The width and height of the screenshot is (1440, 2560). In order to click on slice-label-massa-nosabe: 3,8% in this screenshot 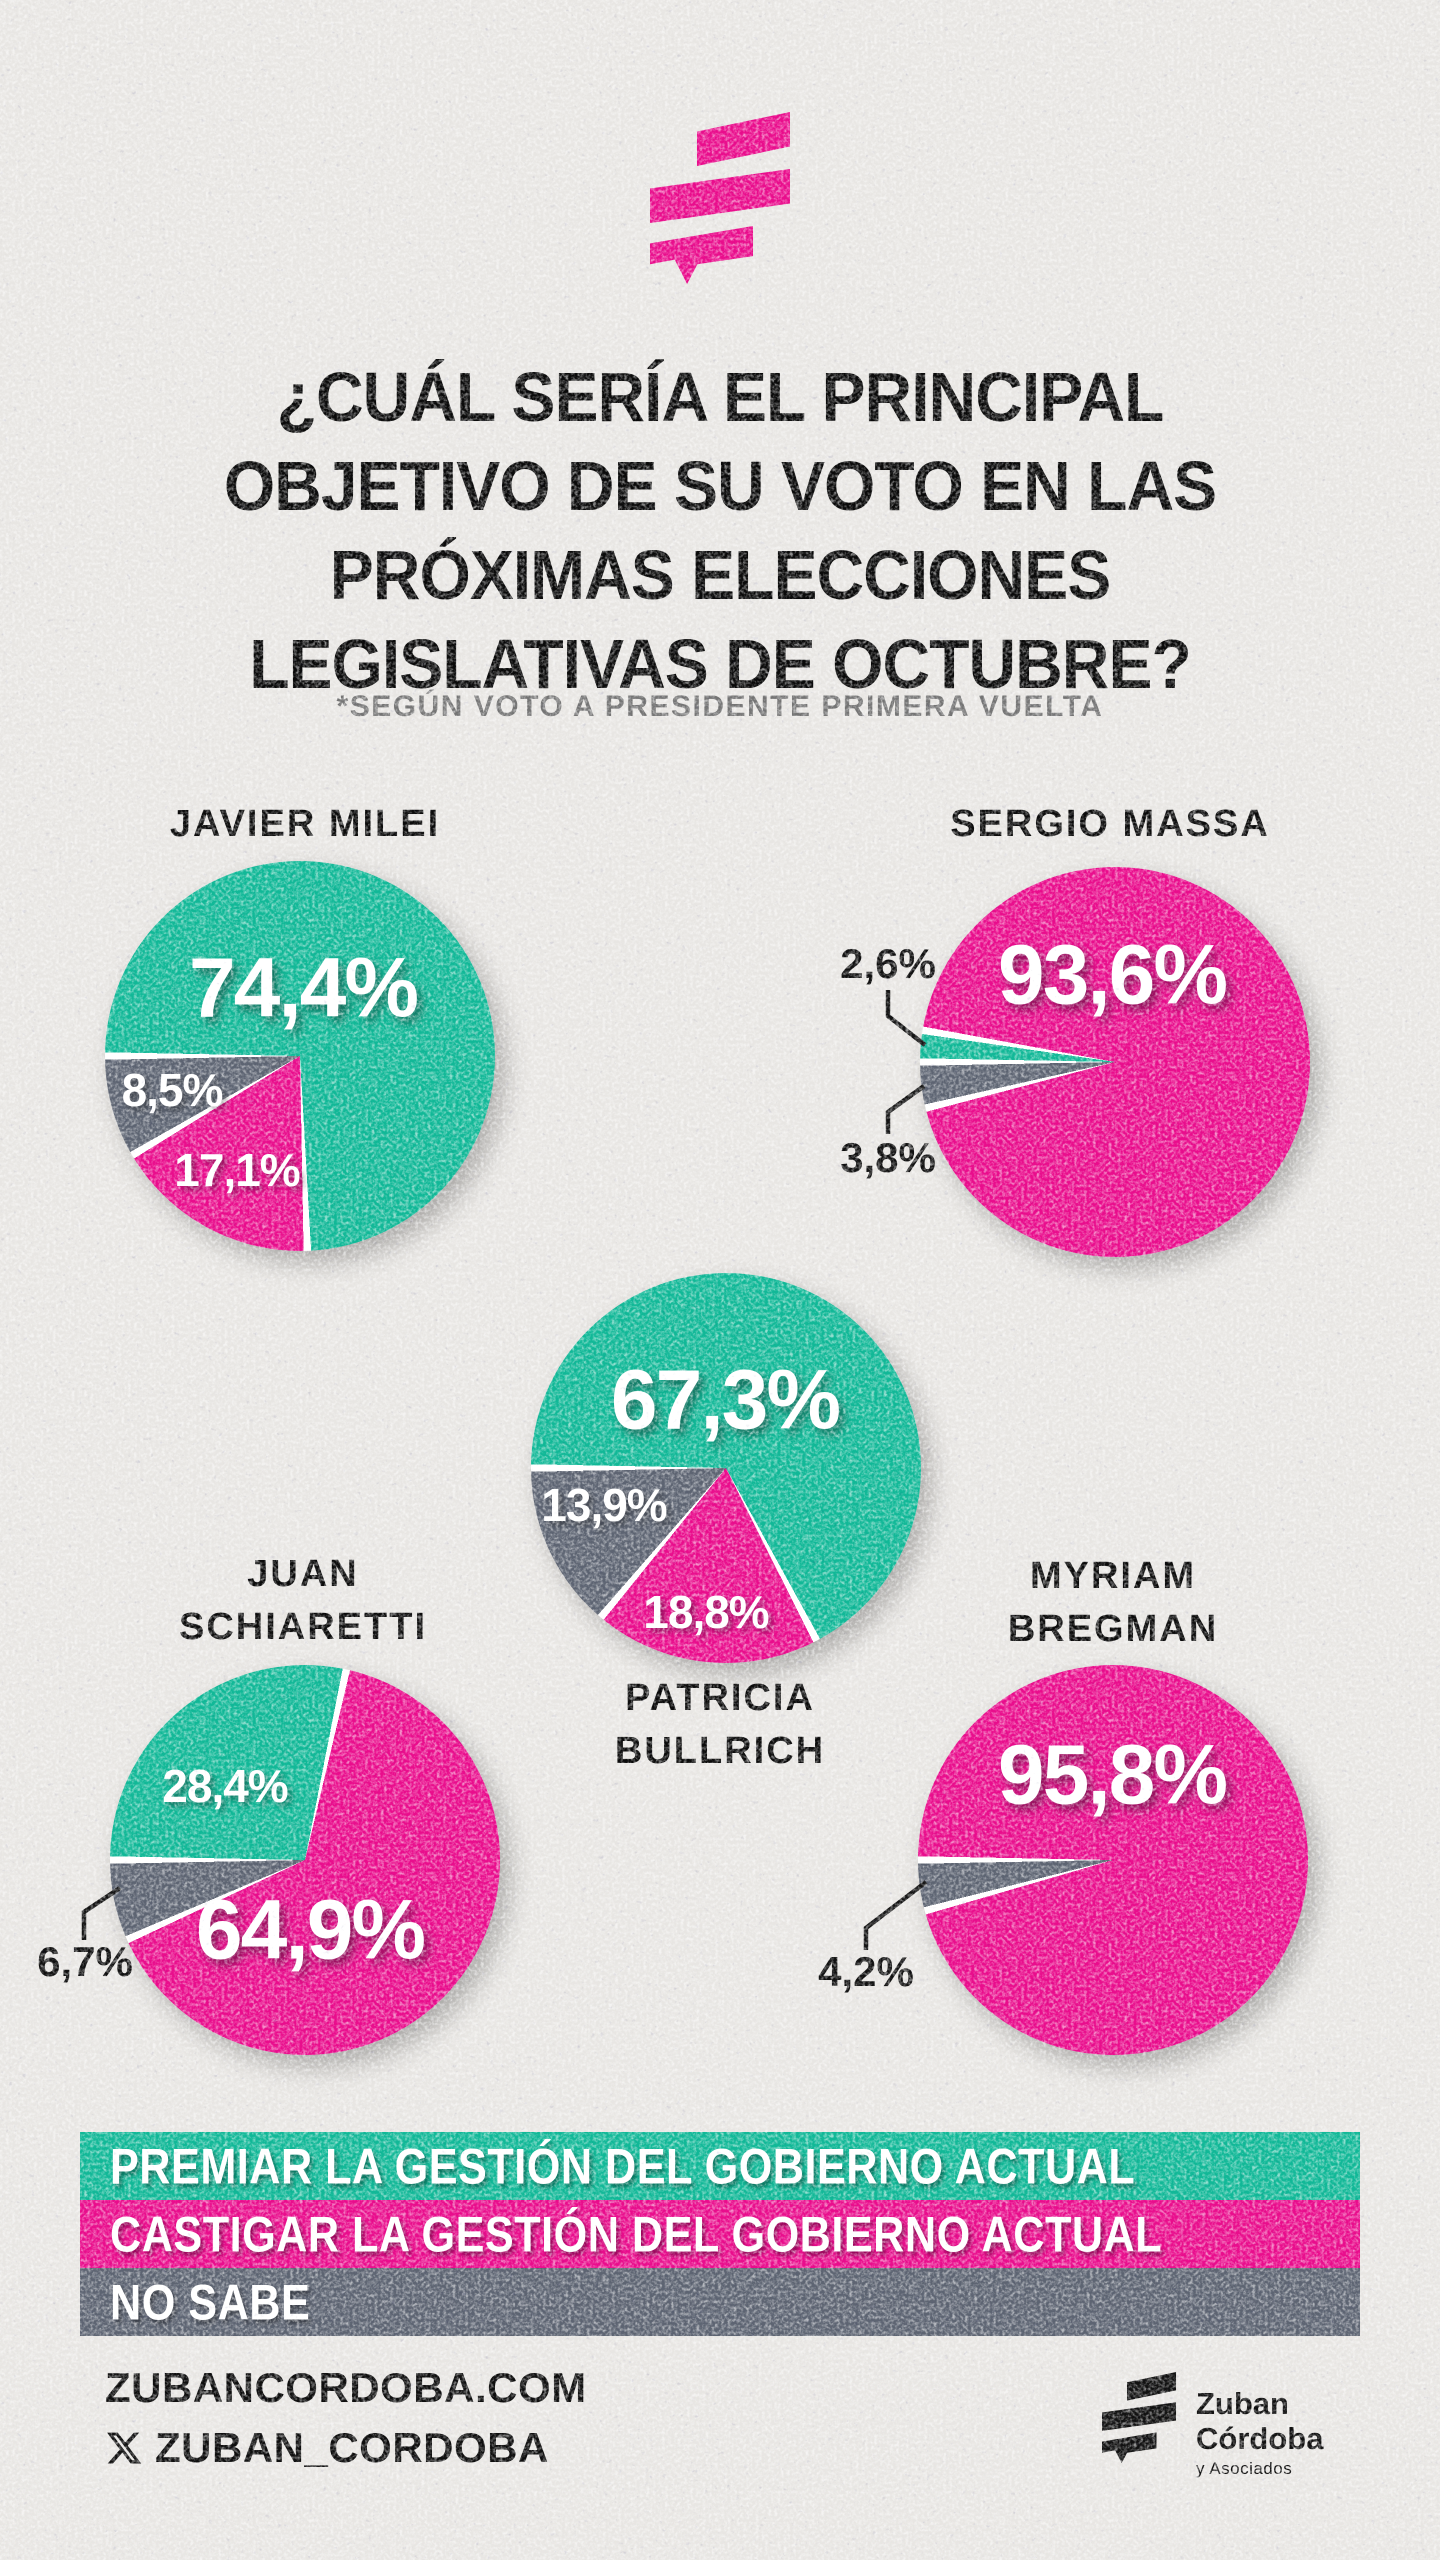, I will do `click(888, 1157)`.